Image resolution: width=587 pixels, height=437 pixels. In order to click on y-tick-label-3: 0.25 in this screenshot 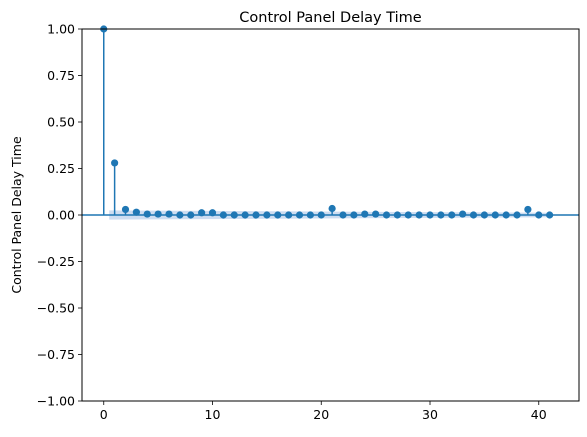, I will do `click(61, 168)`.